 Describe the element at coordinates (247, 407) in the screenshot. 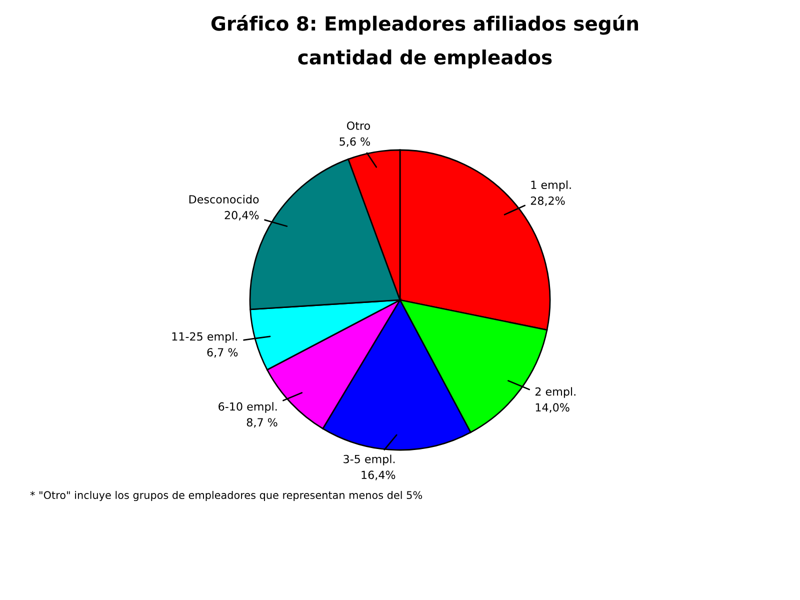

I see `slice-label: 6-10 empl.` at that location.